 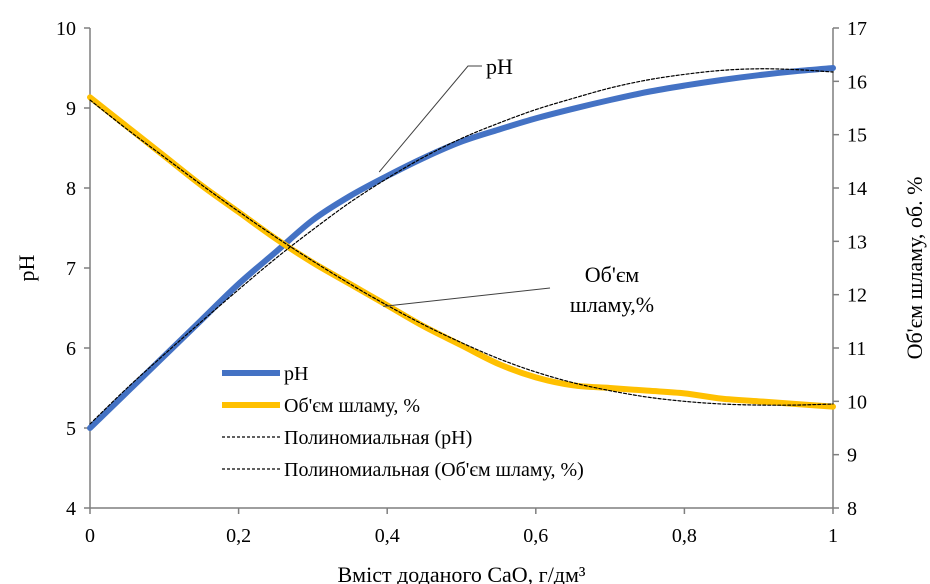 I want to click on y-right-tick-label: 11, so click(x=856, y=349).